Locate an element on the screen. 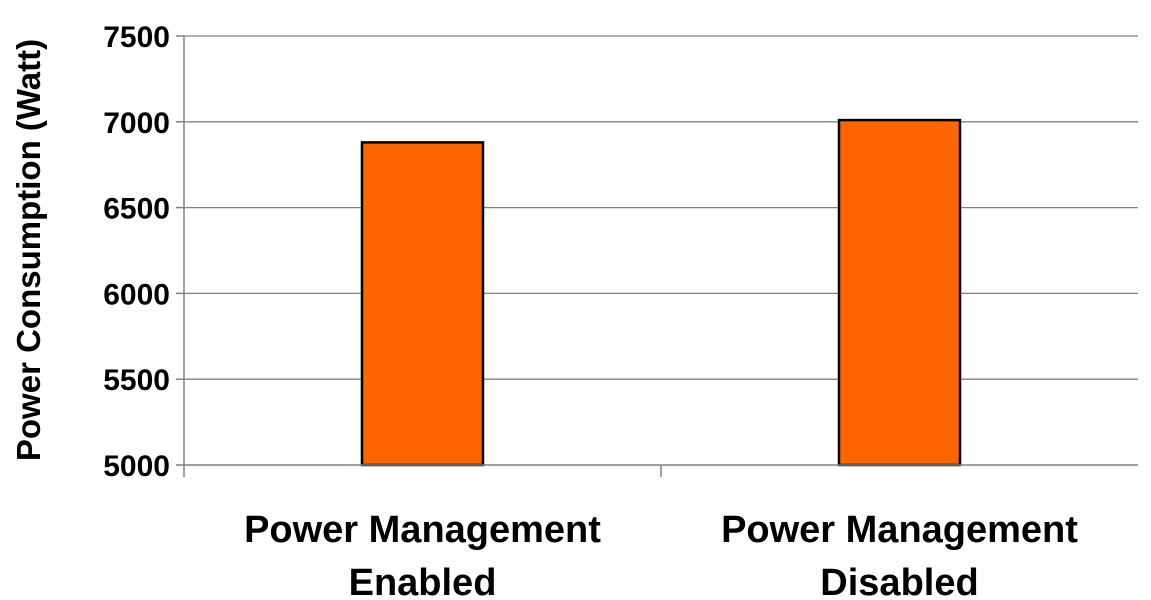 The height and width of the screenshot is (600, 1151). y-tick-labels: 5000 5500 6000 6500 7000 7500 is located at coordinates (136, 252).